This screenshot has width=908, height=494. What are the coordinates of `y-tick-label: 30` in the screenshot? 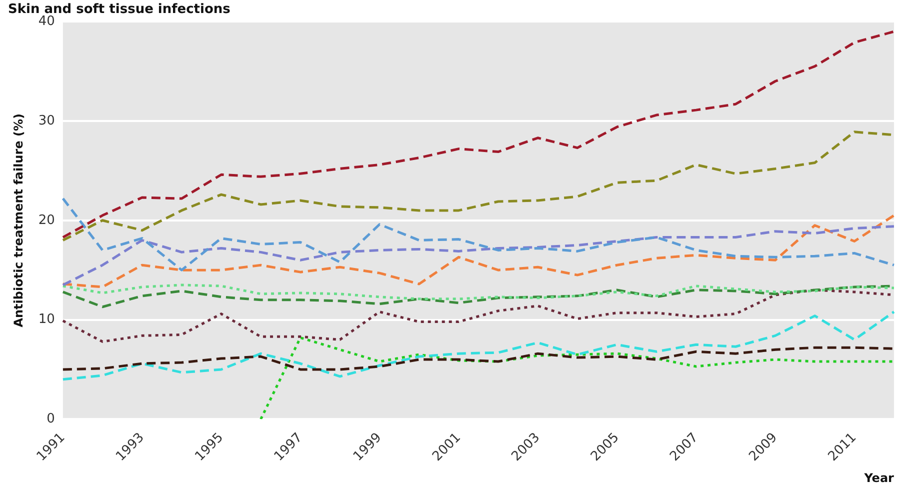 It's located at (46, 120).